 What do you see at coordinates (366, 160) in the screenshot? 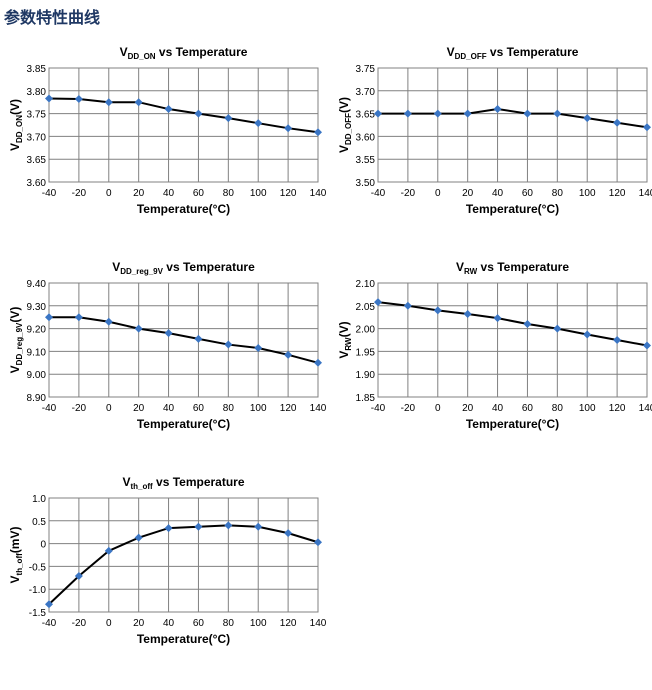
I see `y-tick-label: 3.55` at bounding box center [366, 160].